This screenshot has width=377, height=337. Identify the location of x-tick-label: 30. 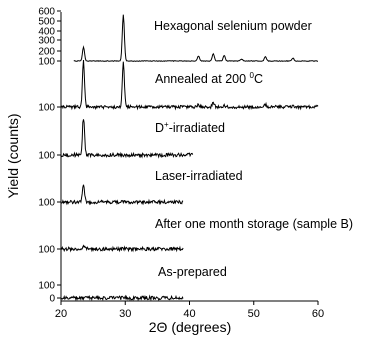
(125, 314).